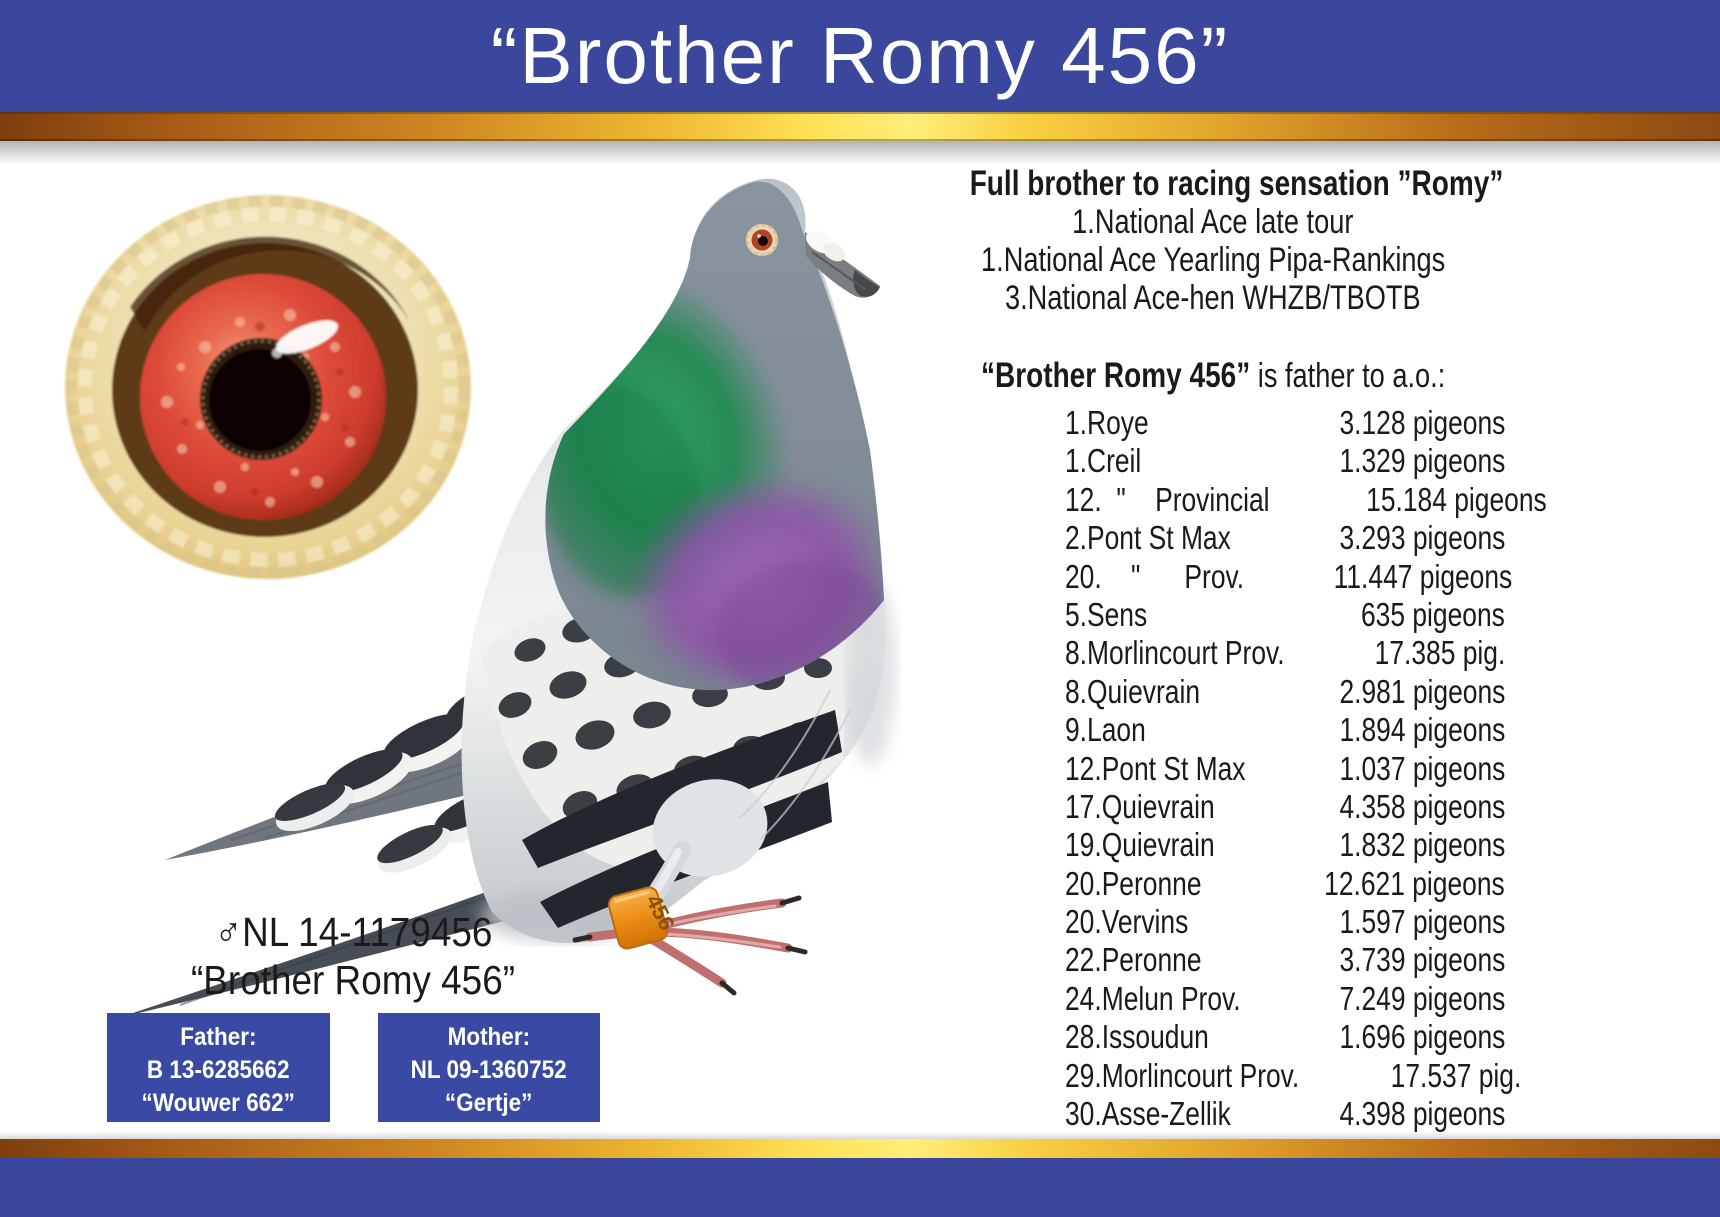  What do you see at coordinates (860, 152) in the screenshot?
I see `divider-shadow-top` at bounding box center [860, 152].